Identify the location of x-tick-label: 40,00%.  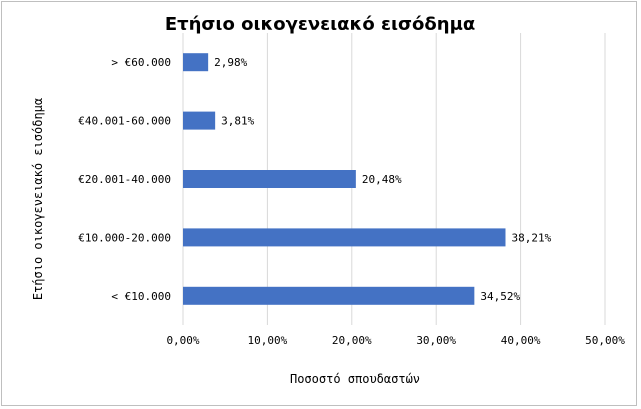
(521, 340).